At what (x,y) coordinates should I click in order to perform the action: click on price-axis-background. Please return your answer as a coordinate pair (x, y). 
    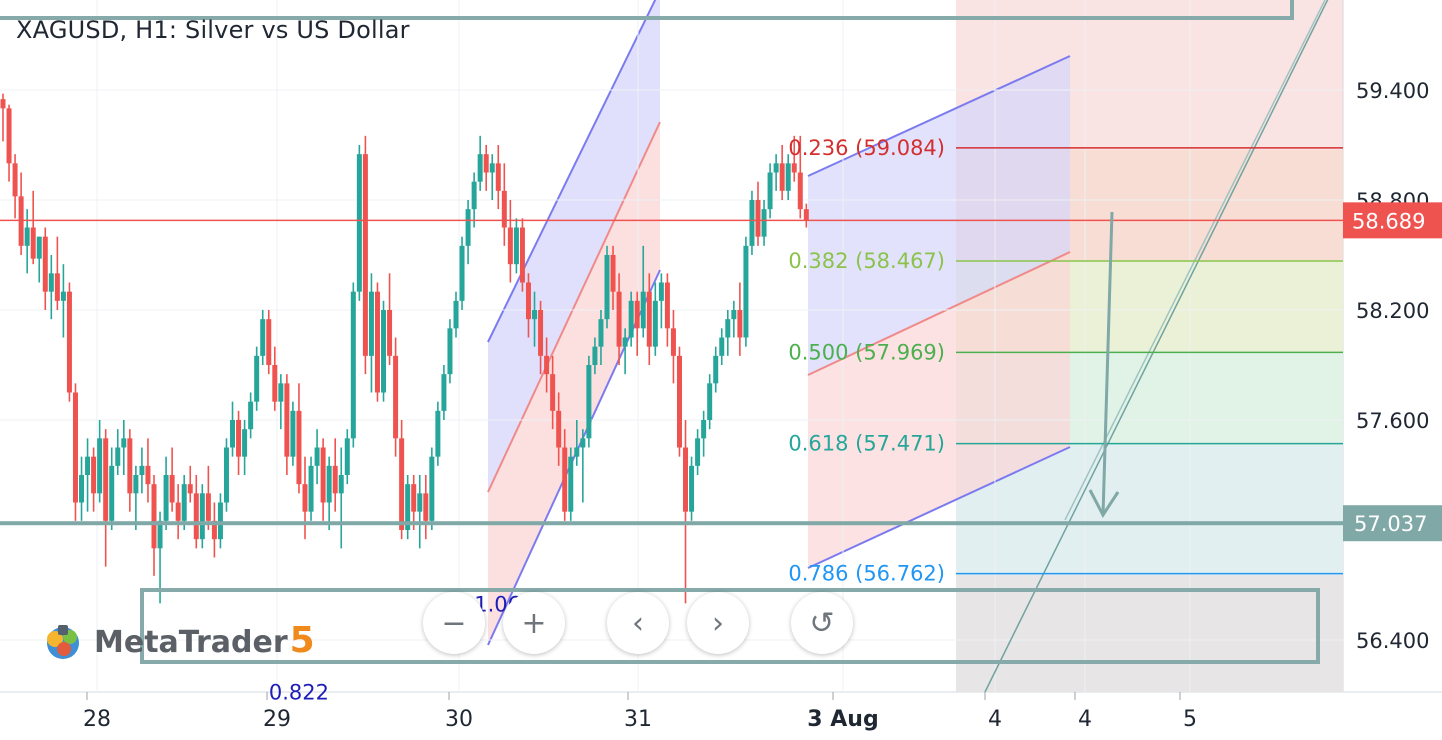
    Looking at the image, I should click on (1392, 370).